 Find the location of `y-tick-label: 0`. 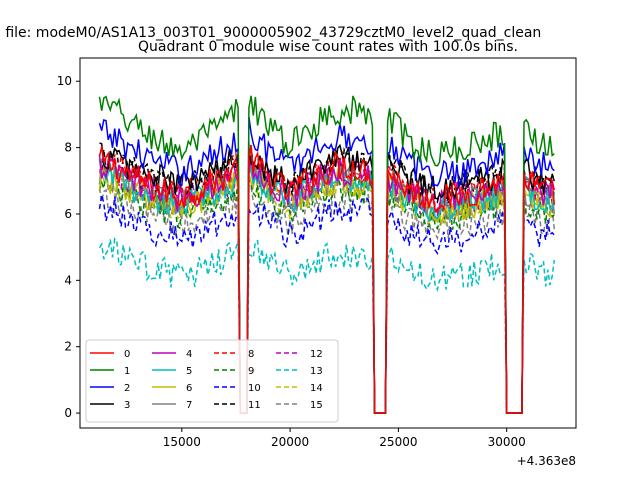

y-tick-label: 0 is located at coordinates (68, 413).